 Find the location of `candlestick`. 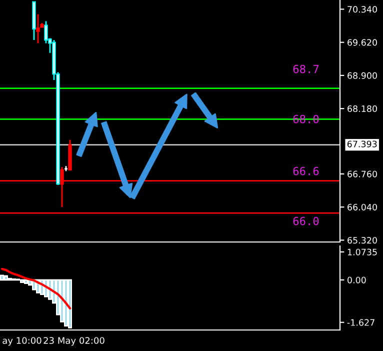

candlestick is located at coordinates (38, 29).